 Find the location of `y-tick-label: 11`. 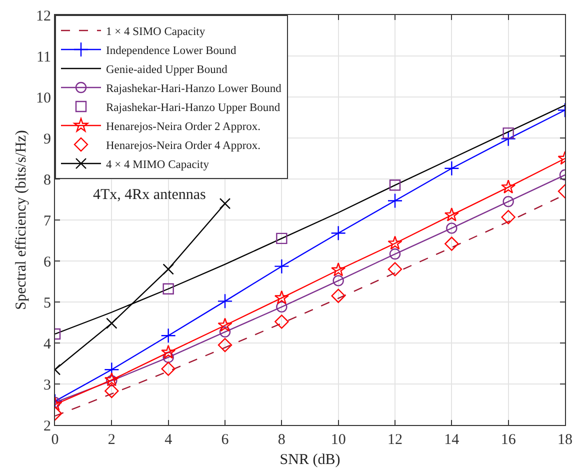

y-tick-label: 11 is located at coordinates (43, 57).